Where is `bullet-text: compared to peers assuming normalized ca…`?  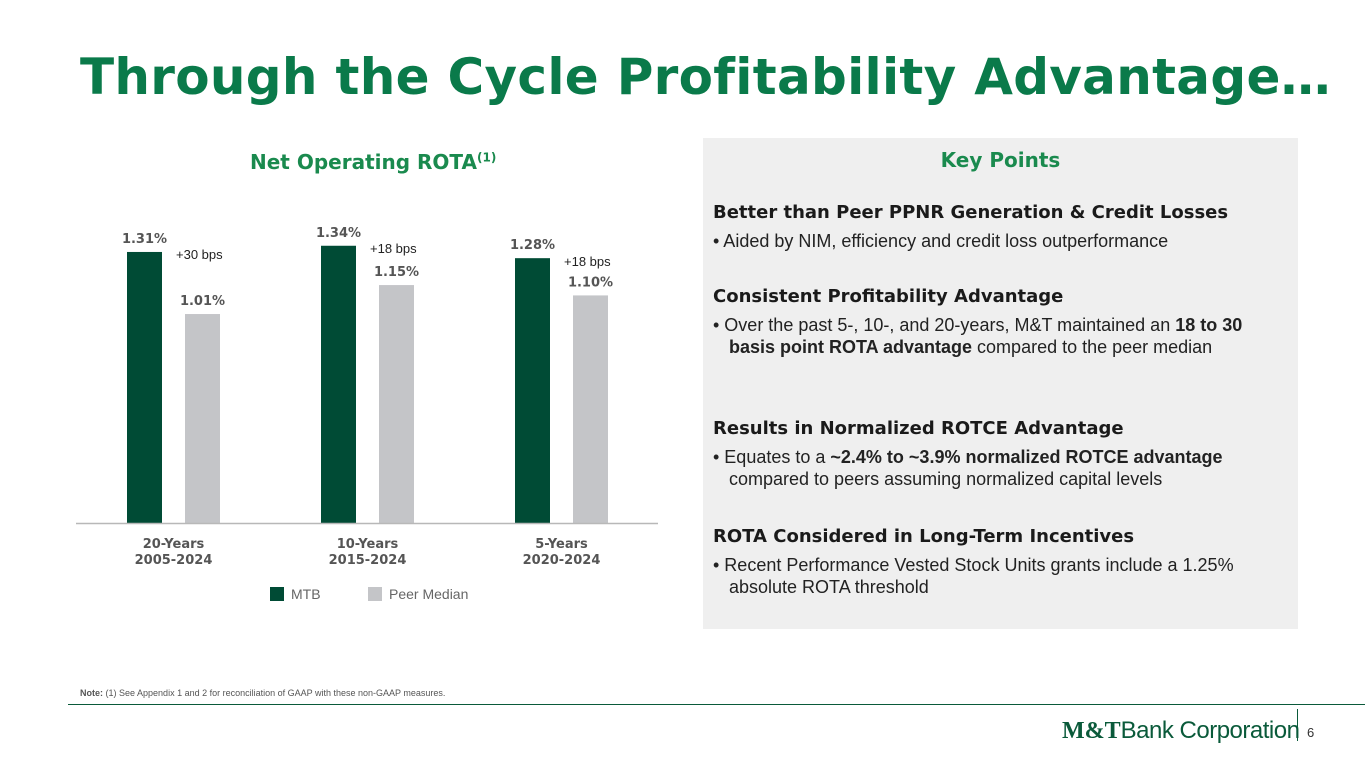 bullet-text: compared to peers assuming normalized ca… is located at coordinates (946, 479).